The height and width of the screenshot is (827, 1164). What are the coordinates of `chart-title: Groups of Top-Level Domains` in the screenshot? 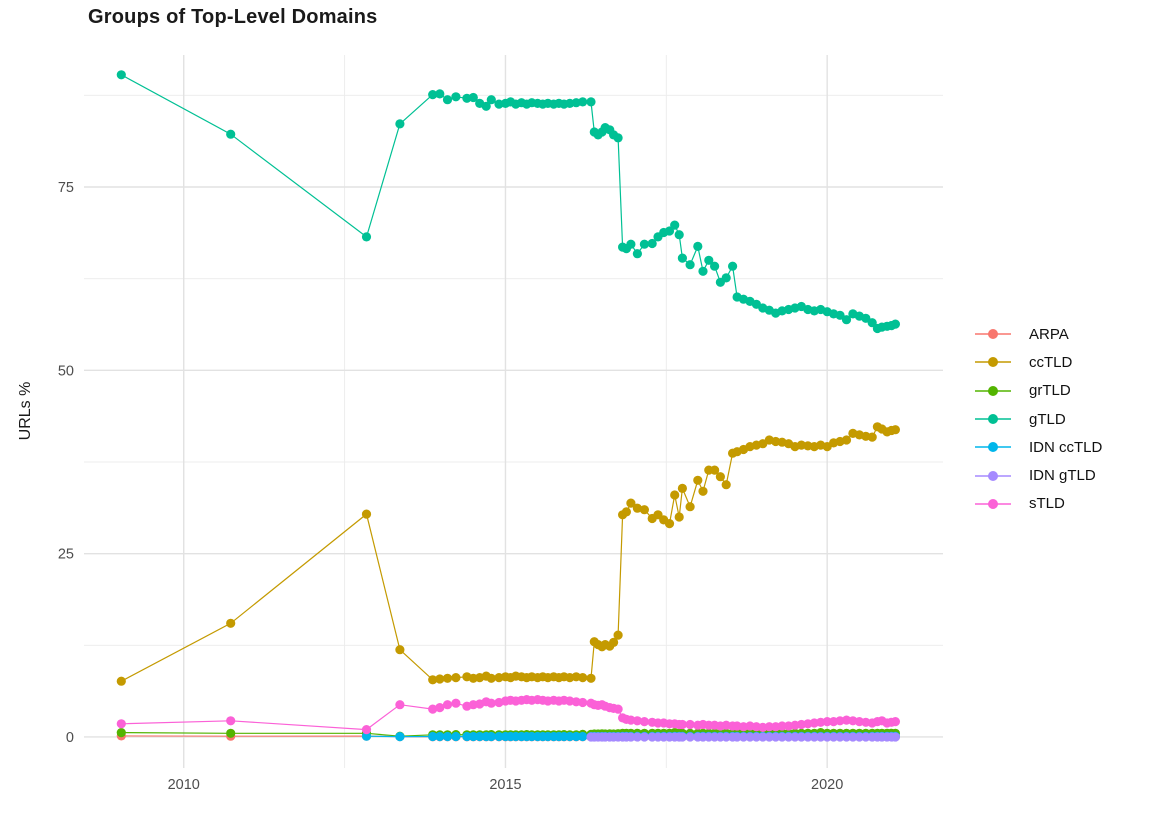 It's located at (233, 17).